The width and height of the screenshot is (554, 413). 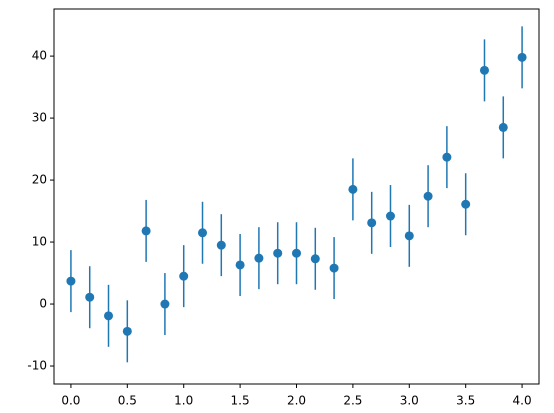 What do you see at coordinates (37, 366) in the screenshot?
I see `y-tick-label: -10` at bounding box center [37, 366].